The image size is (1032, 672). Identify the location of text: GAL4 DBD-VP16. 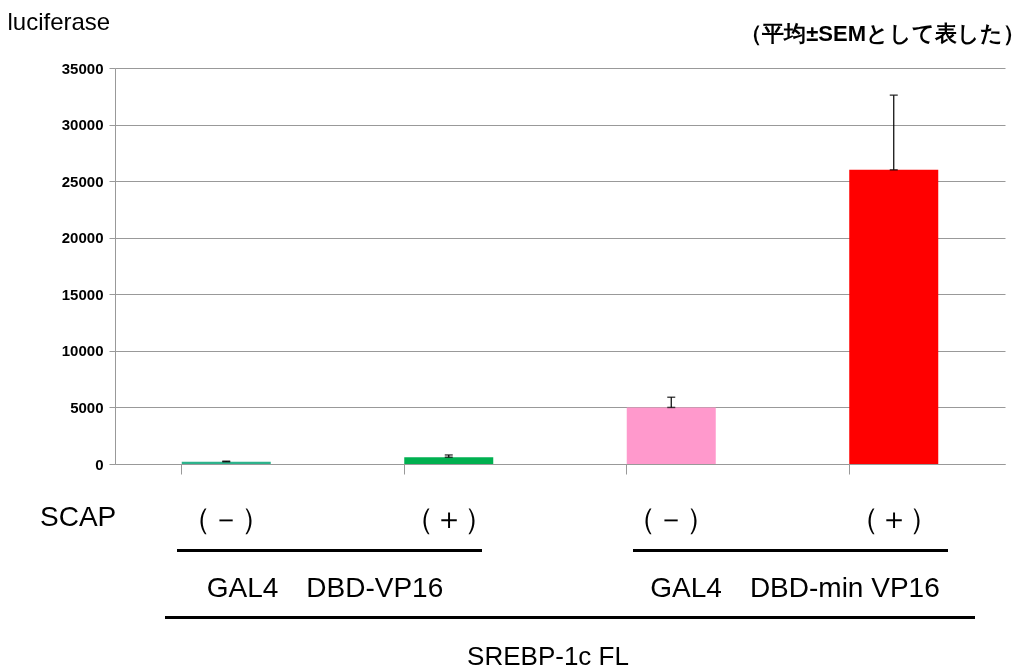
(325, 587).